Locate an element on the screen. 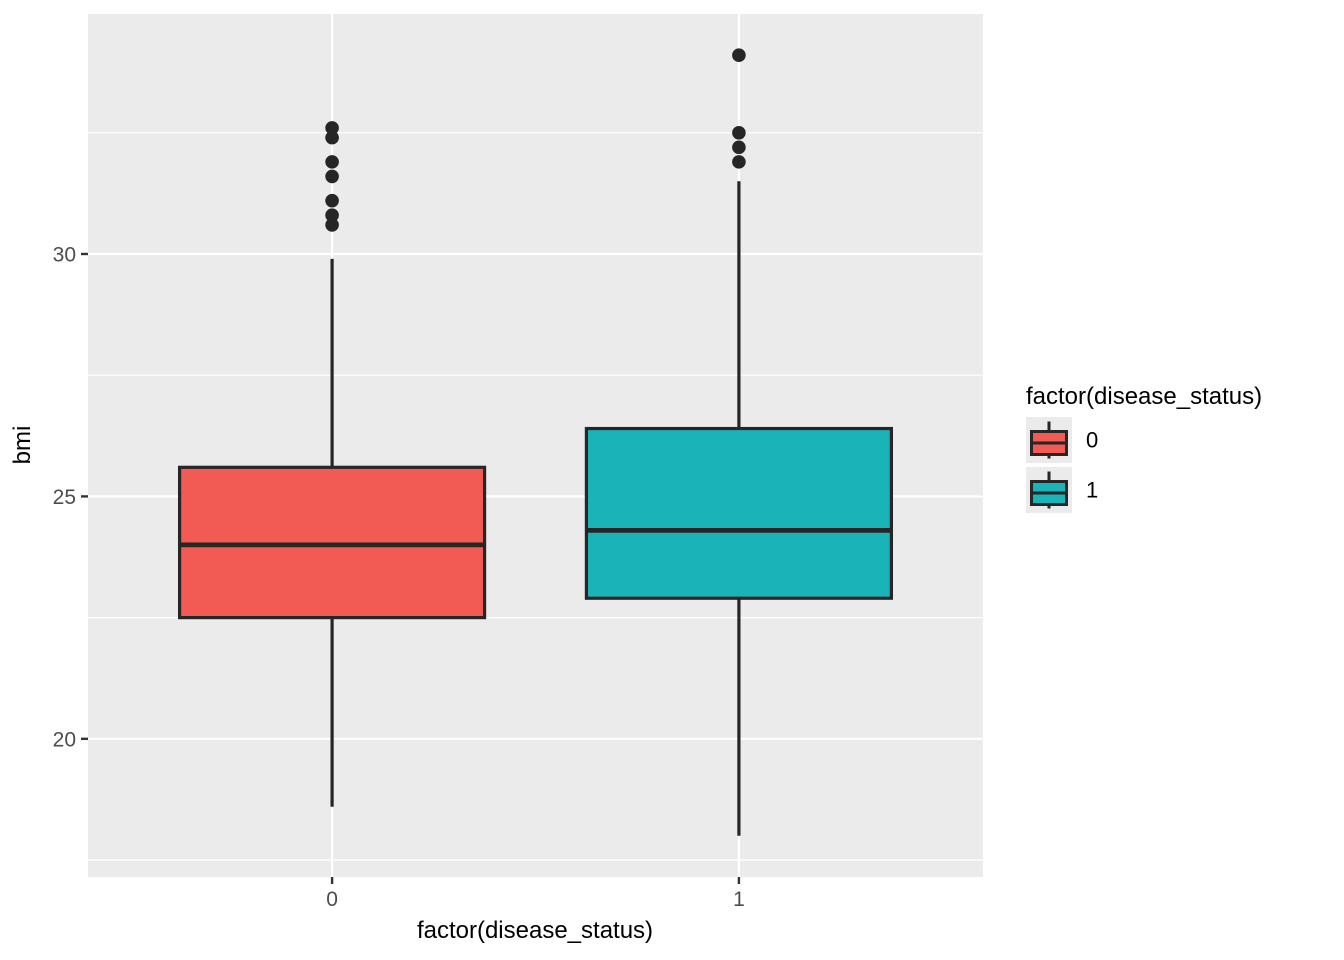 The height and width of the screenshot is (960, 1344). y-tick-label: 25 is located at coordinates (64, 497).